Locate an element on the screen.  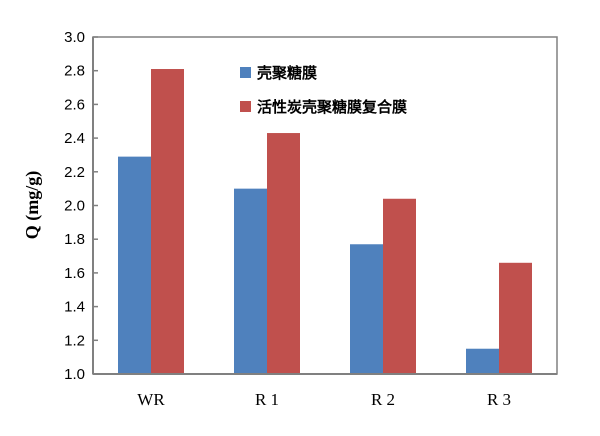
x-category-label: R 2 is located at coordinates (383, 399).